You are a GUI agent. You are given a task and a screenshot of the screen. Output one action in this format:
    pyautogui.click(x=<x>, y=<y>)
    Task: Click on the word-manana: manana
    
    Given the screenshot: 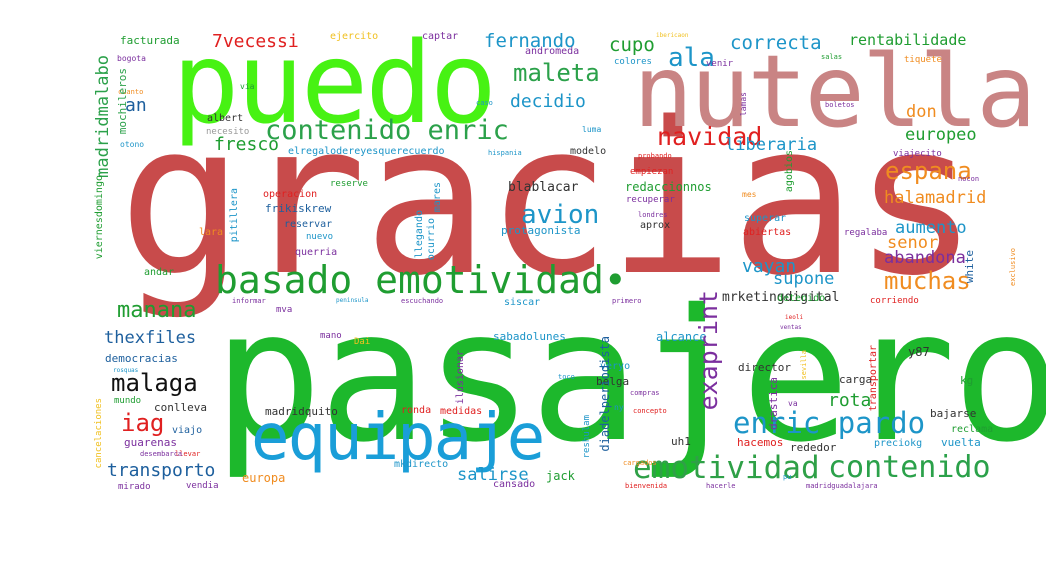 What is the action you would take?
    pyautogui.click(x=157, y=310)
    